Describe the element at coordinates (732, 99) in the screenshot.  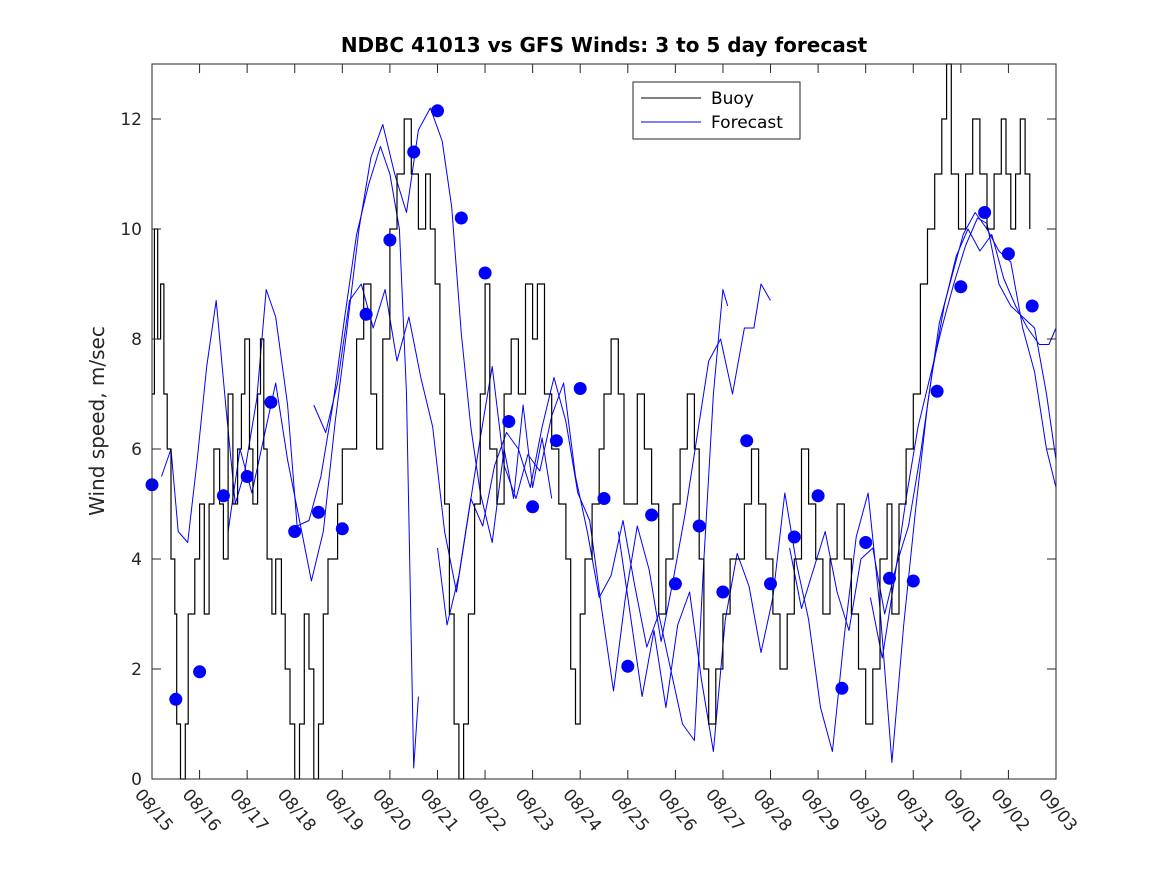
I see `legend-buoy-label: Buoy` at that location.